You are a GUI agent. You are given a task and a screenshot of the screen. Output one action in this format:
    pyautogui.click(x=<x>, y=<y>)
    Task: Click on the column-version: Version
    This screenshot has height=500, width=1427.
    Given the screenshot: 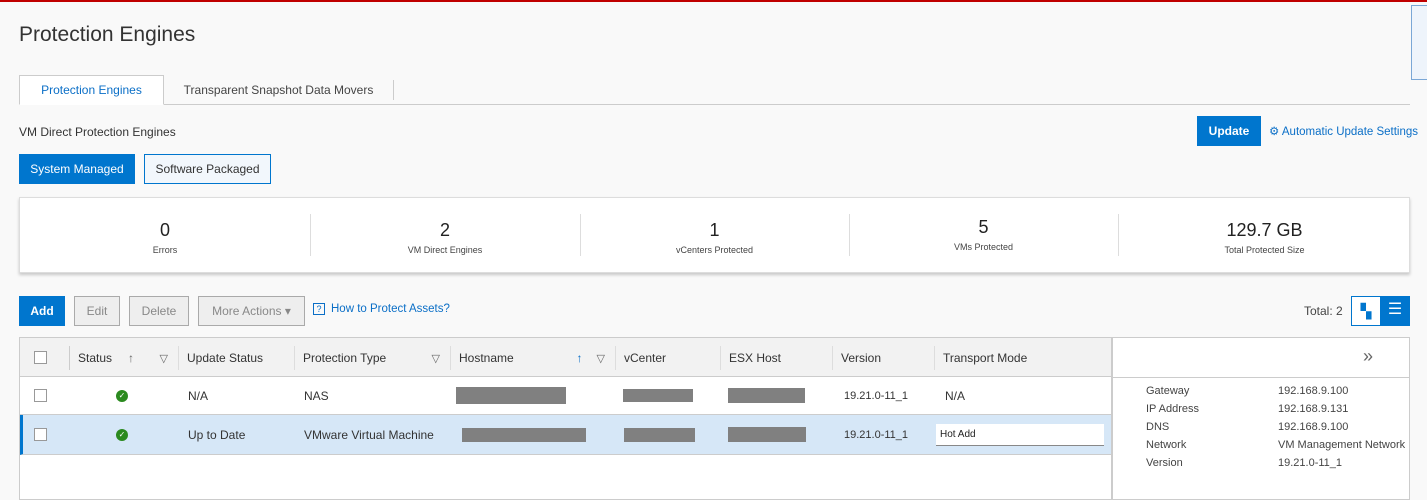 What is the action you would take?
    pyautogui.click(x=883, y=358)
    